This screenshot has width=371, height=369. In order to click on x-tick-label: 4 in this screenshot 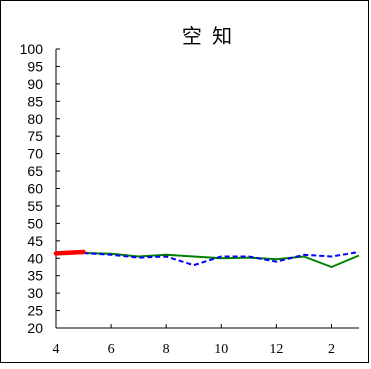, I will do `click(56, 349)`.